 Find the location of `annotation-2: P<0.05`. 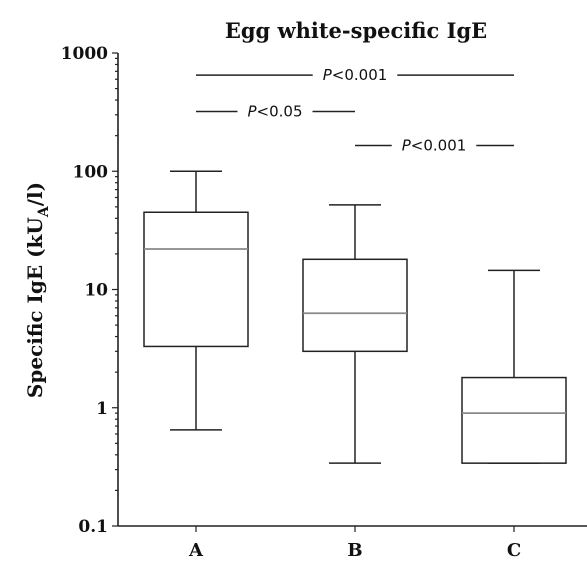

annotation-2: P<0.05 is located at coordinates (275, 112).